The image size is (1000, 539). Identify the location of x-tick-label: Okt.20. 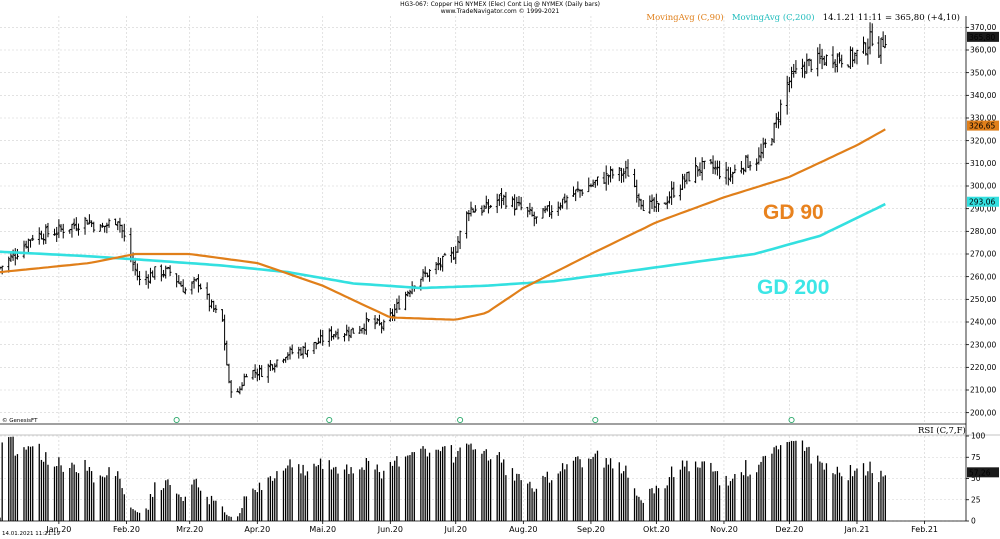
(656, 529).